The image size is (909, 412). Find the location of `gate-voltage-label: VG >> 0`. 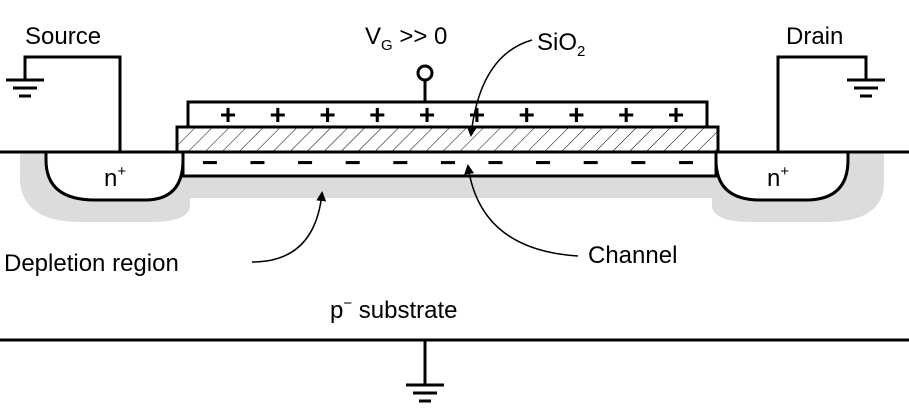

gate-voltage-label: VG >> 0 is located at coordinates (406, 38).